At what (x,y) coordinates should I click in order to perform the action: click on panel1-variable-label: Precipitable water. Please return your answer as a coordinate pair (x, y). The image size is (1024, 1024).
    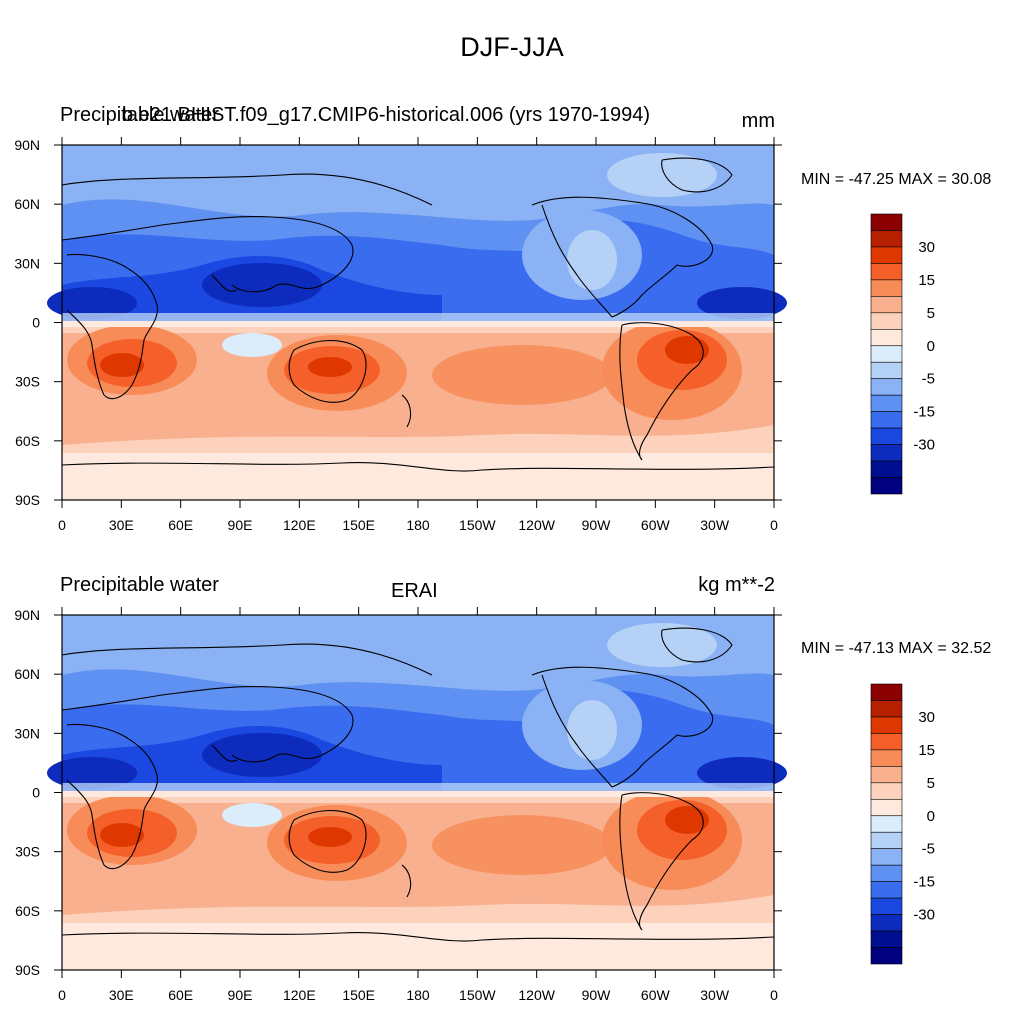
    Looking at the image, I should click on (139, 115).